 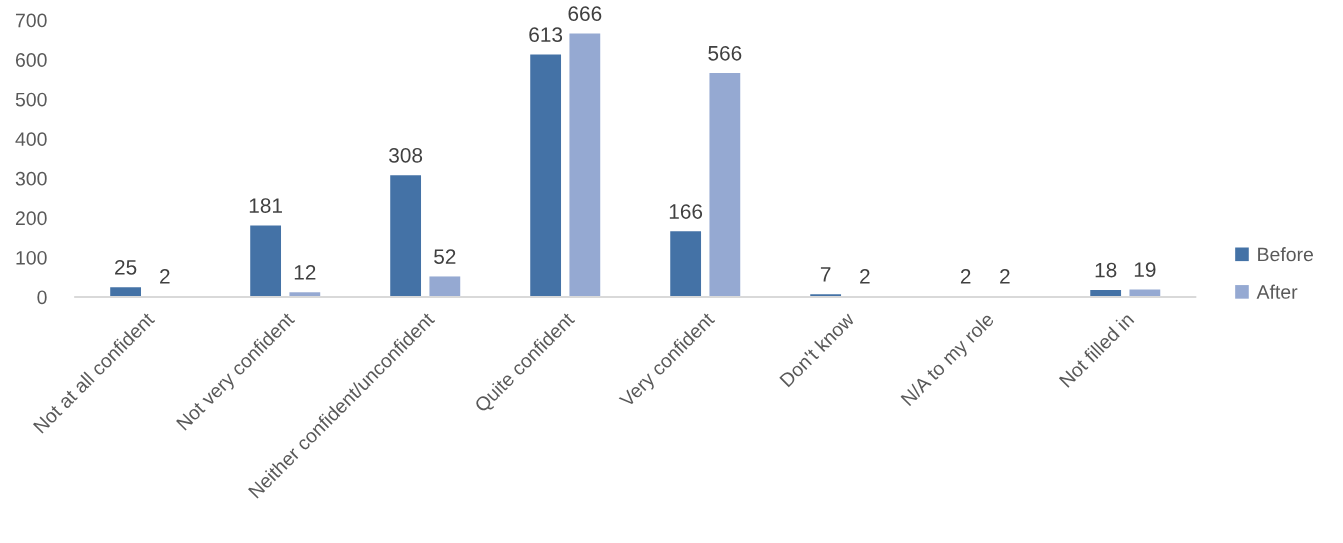 I want to click on y-tick-label: 400, so click(x=31, y=139).